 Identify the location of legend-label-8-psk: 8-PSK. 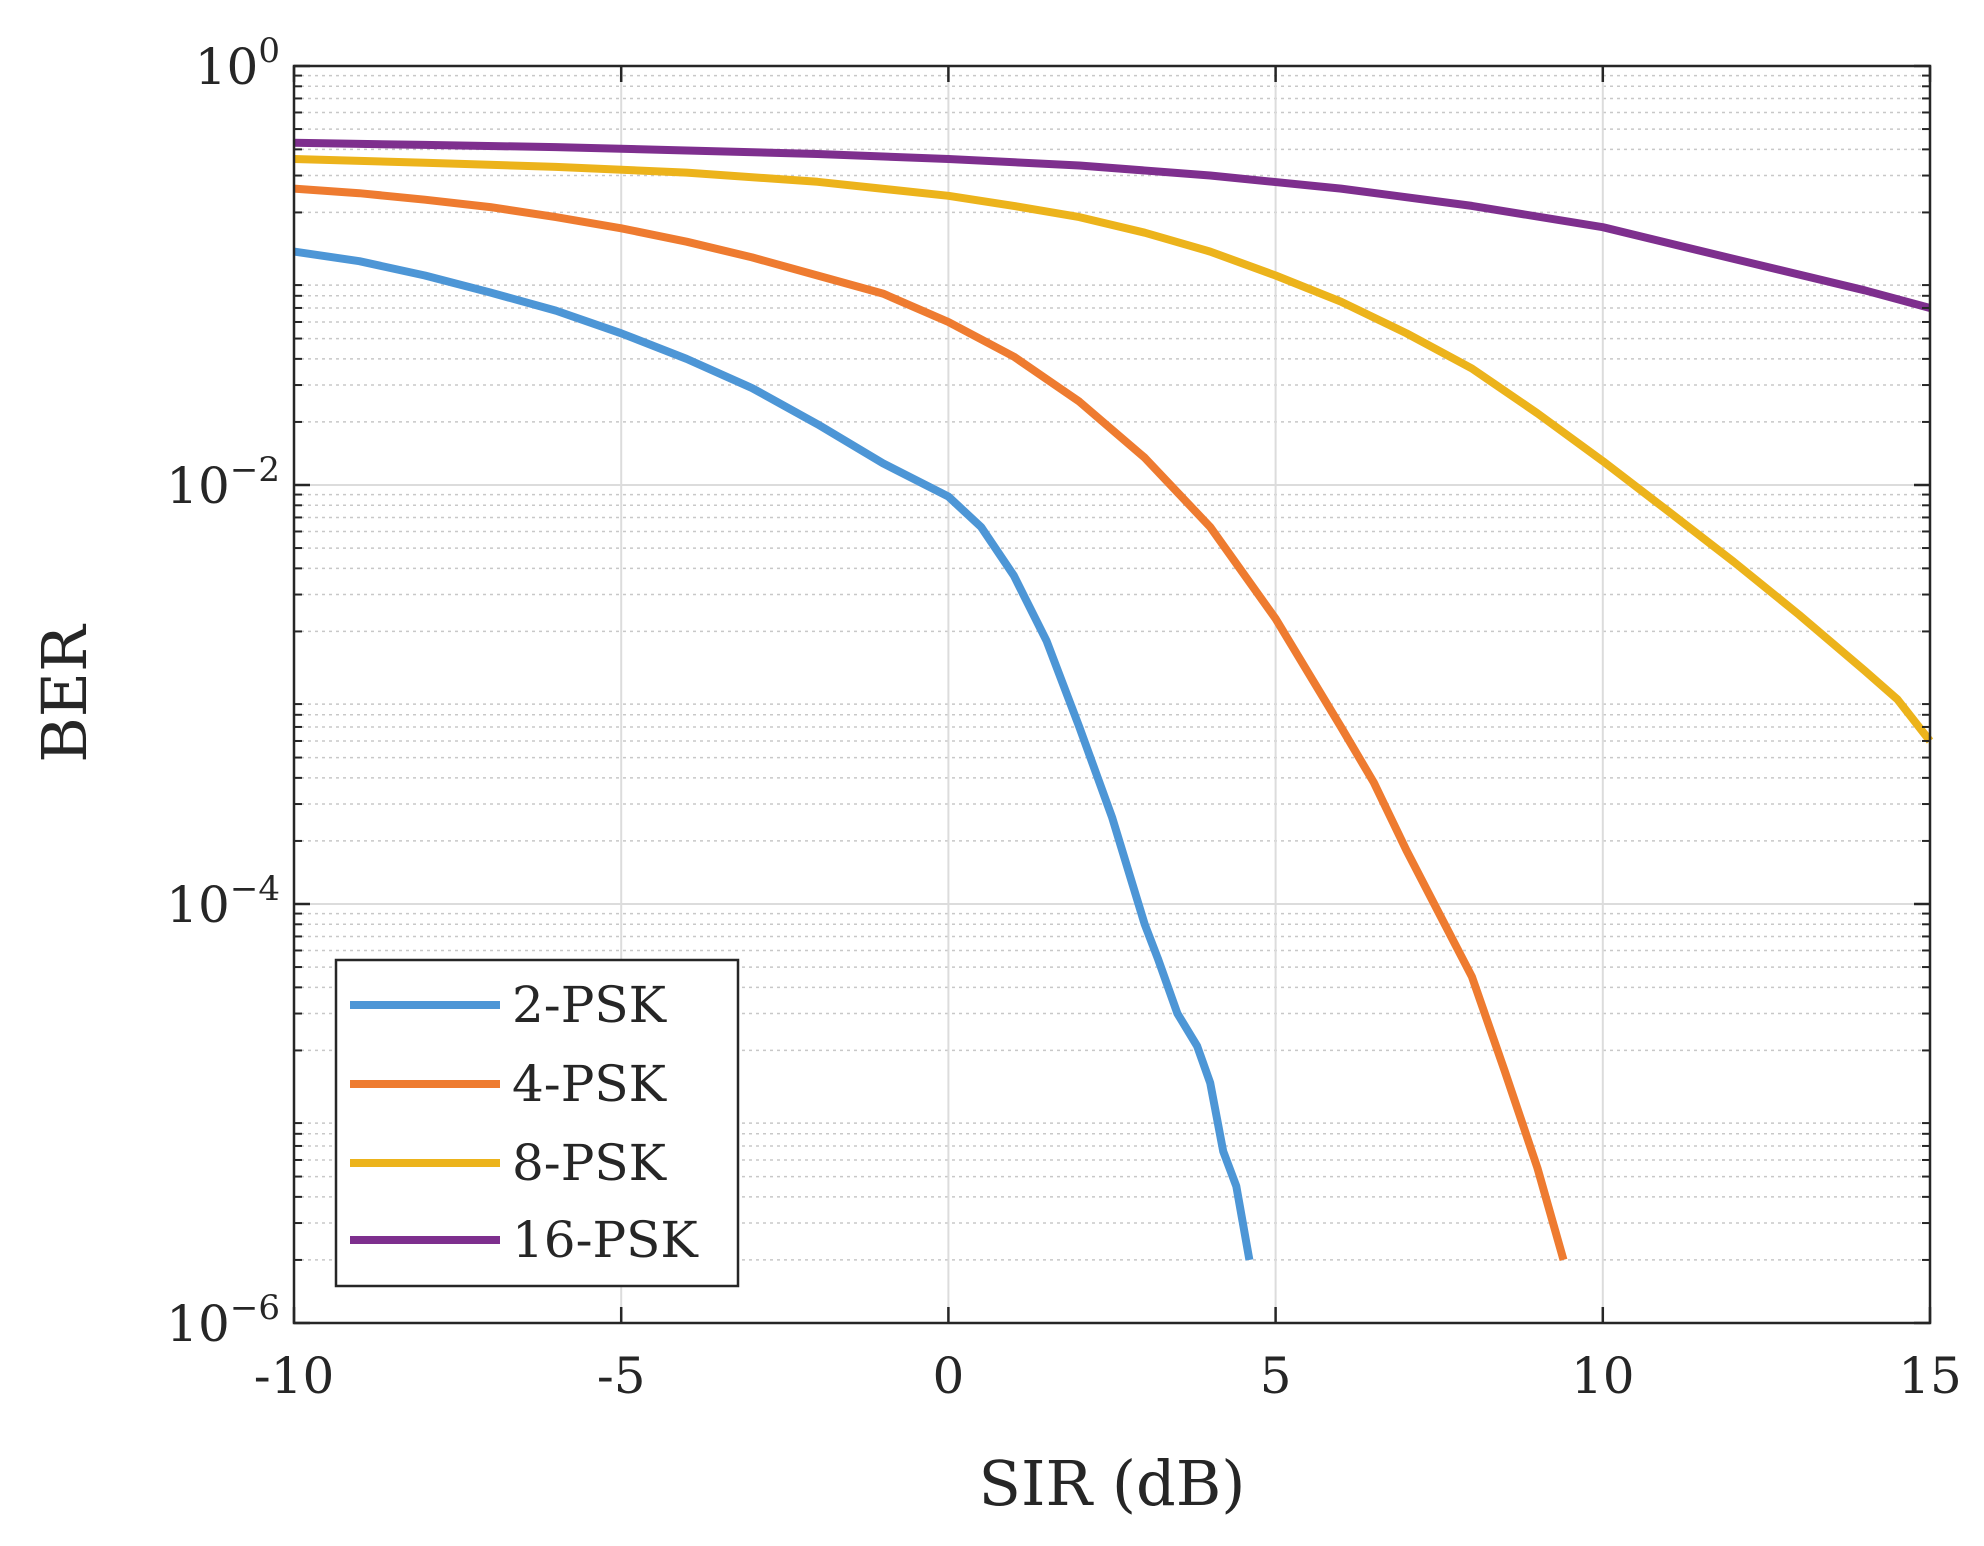
(590, 1163).